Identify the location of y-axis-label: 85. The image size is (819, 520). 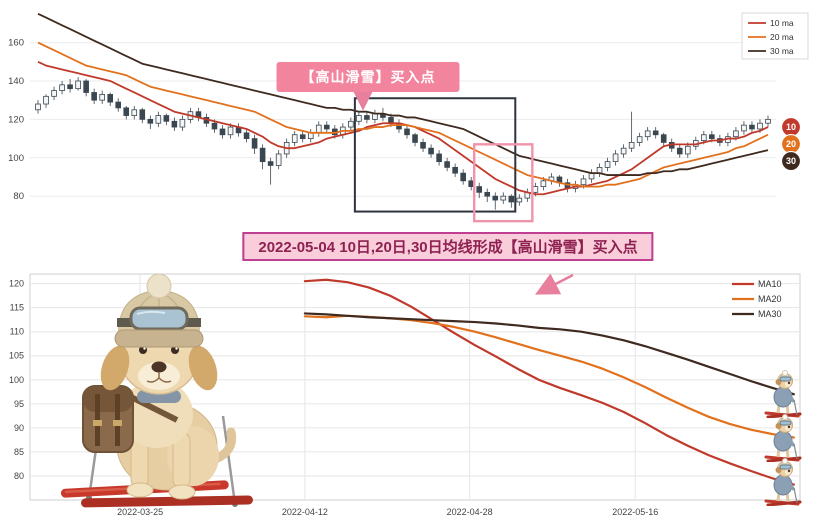
(19, 452).